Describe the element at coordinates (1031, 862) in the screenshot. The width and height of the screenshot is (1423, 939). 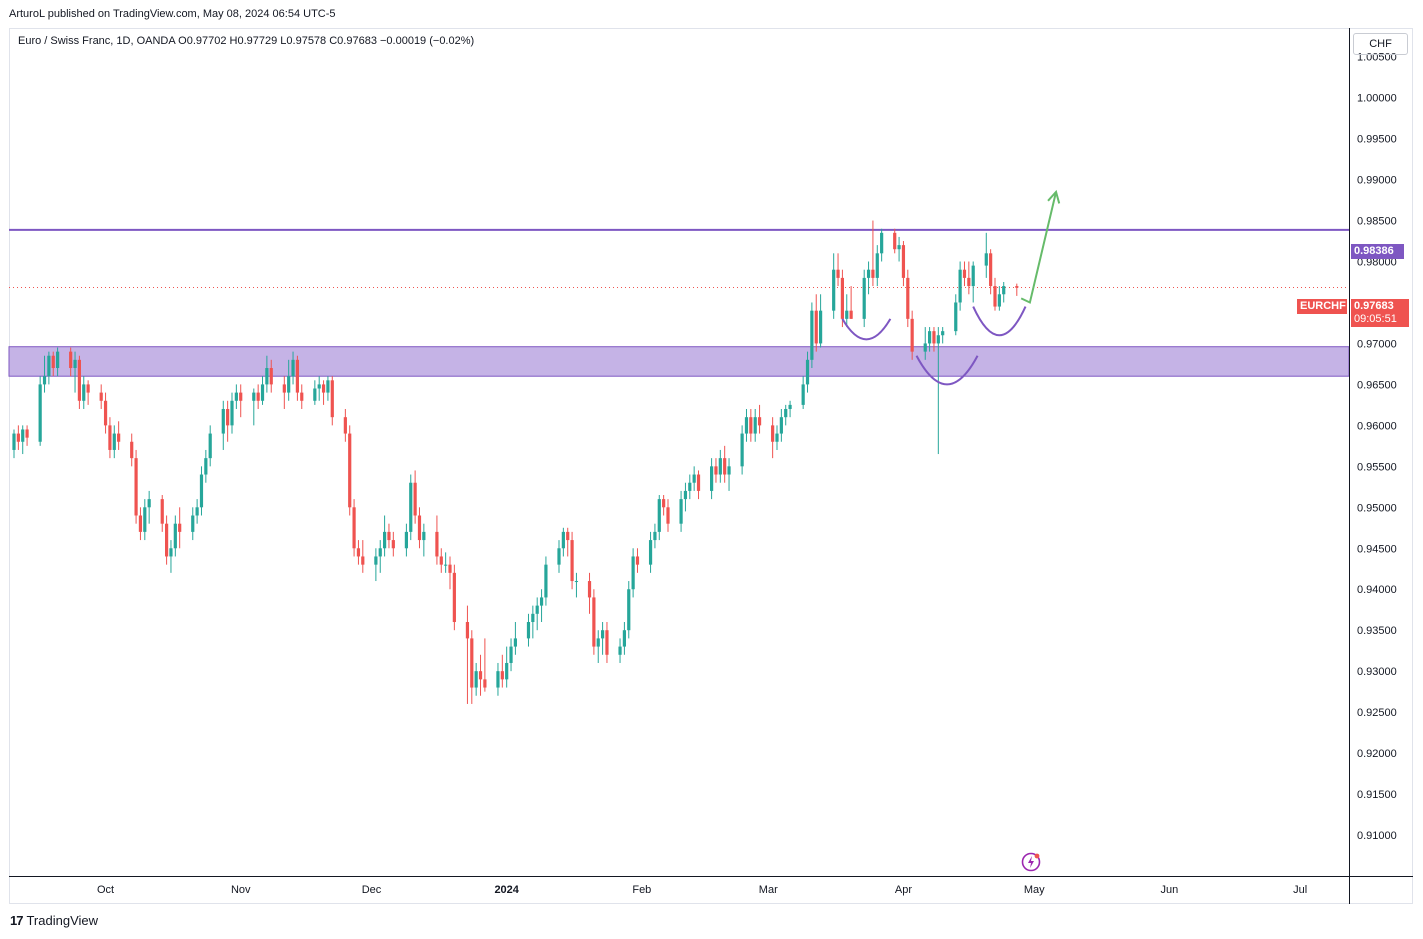
I see `flash-icon` at that location.